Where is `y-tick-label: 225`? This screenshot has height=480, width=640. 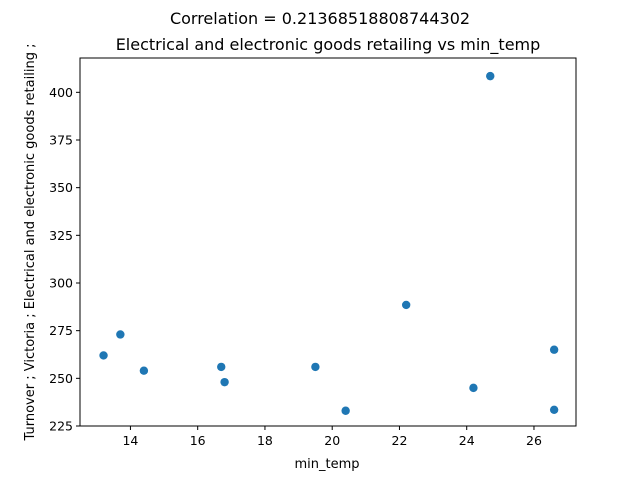
y-tick-label: 225 is located at coordinates (61, 426).